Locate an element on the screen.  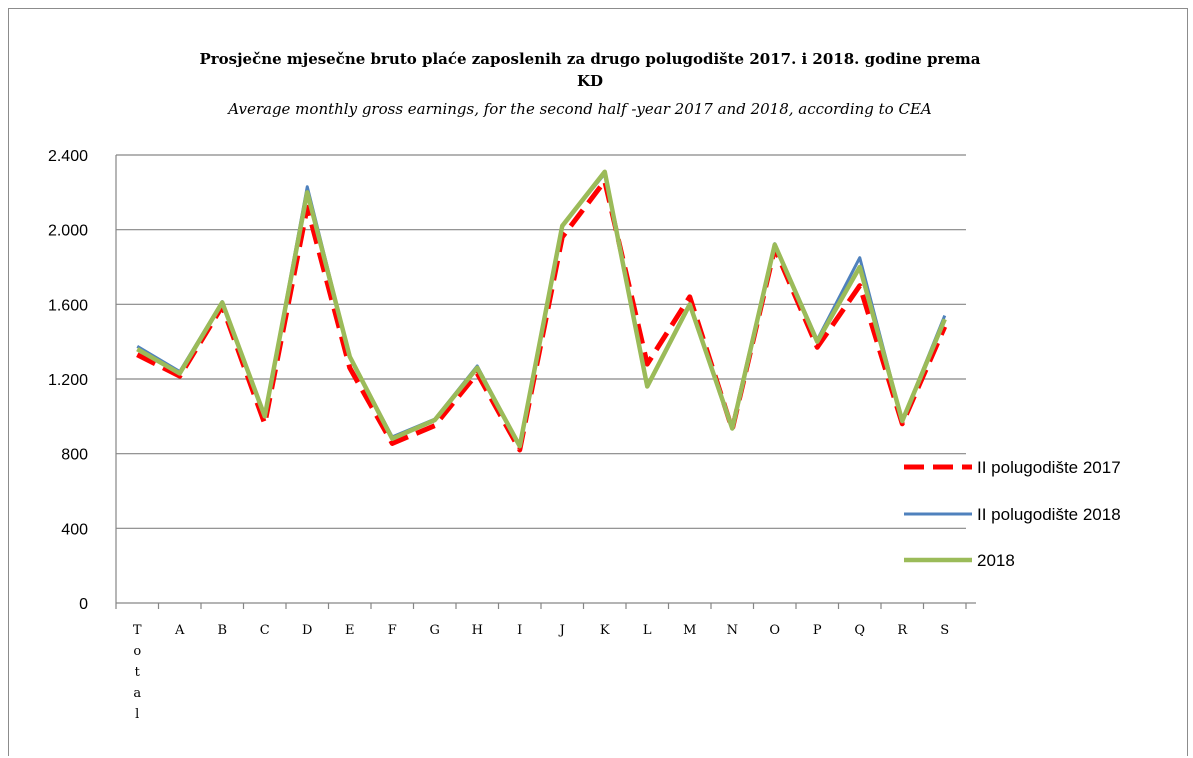
x-tick-label: N is located at coordinates (732, 630).